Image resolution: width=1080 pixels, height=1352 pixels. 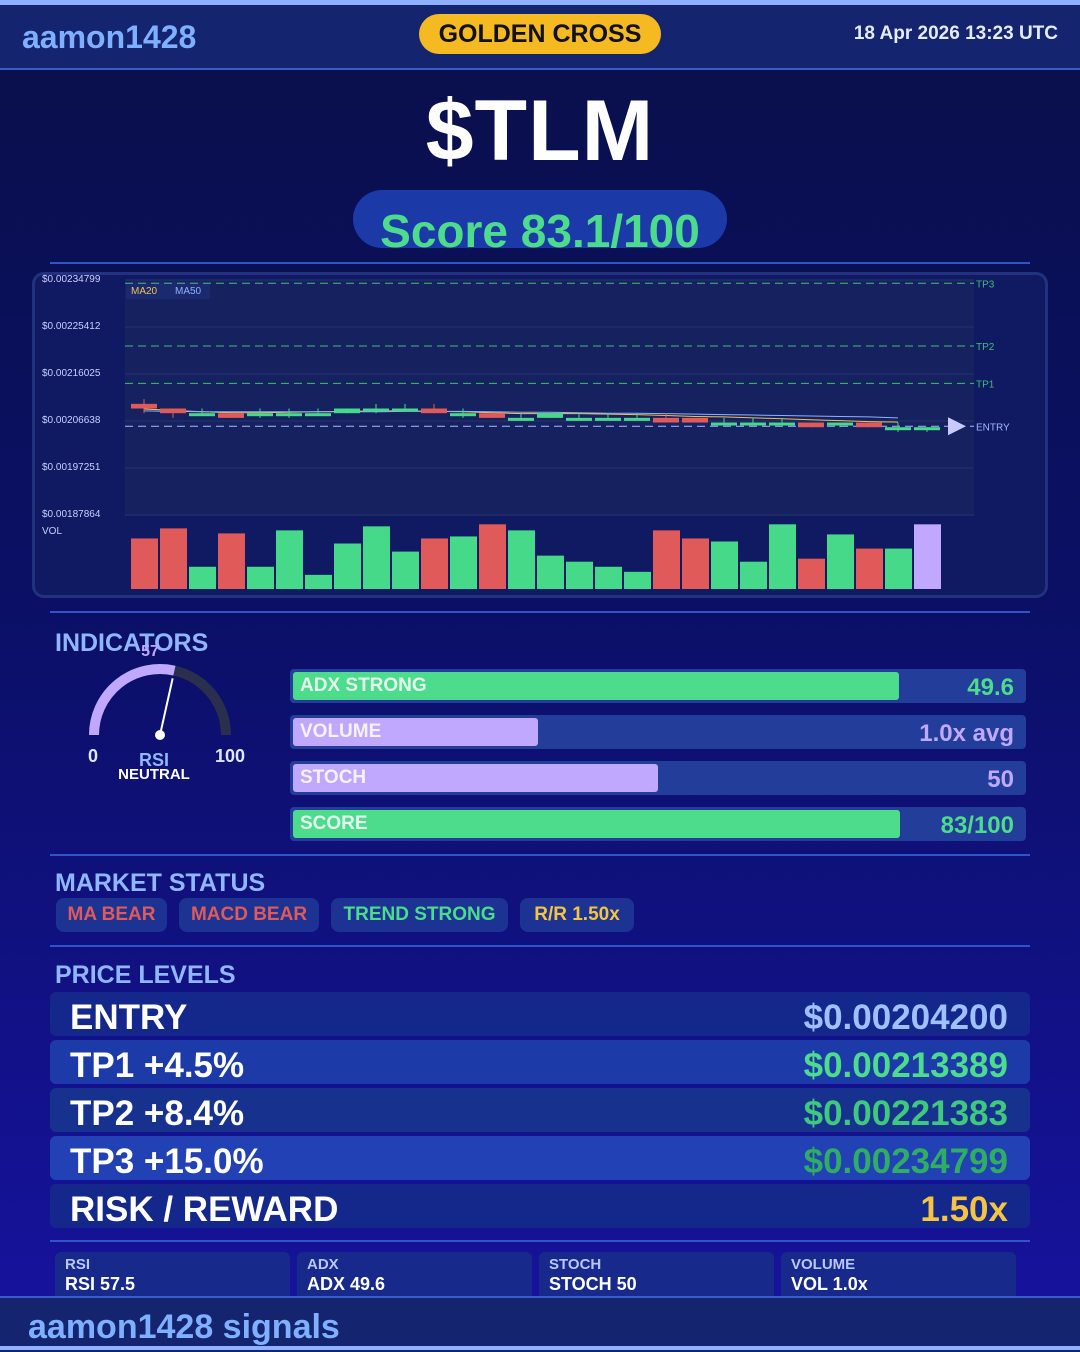 I want to click on mini-stat-volume: VOLUME VOL 1.0x, so click(x=898, y=1274).